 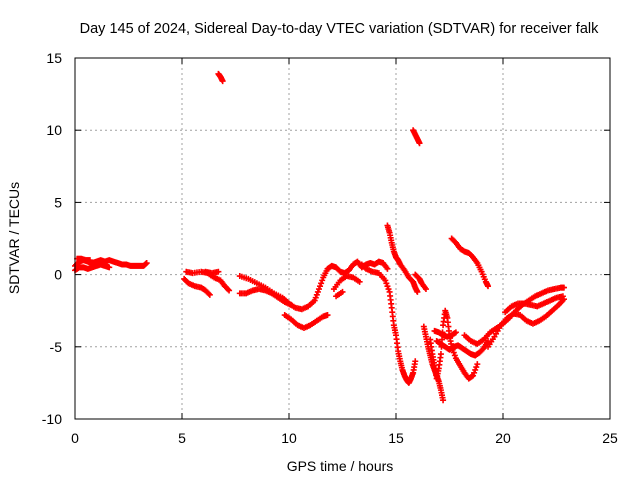 I want to click on y-tick-label: -5, so click(x=56, y=347).